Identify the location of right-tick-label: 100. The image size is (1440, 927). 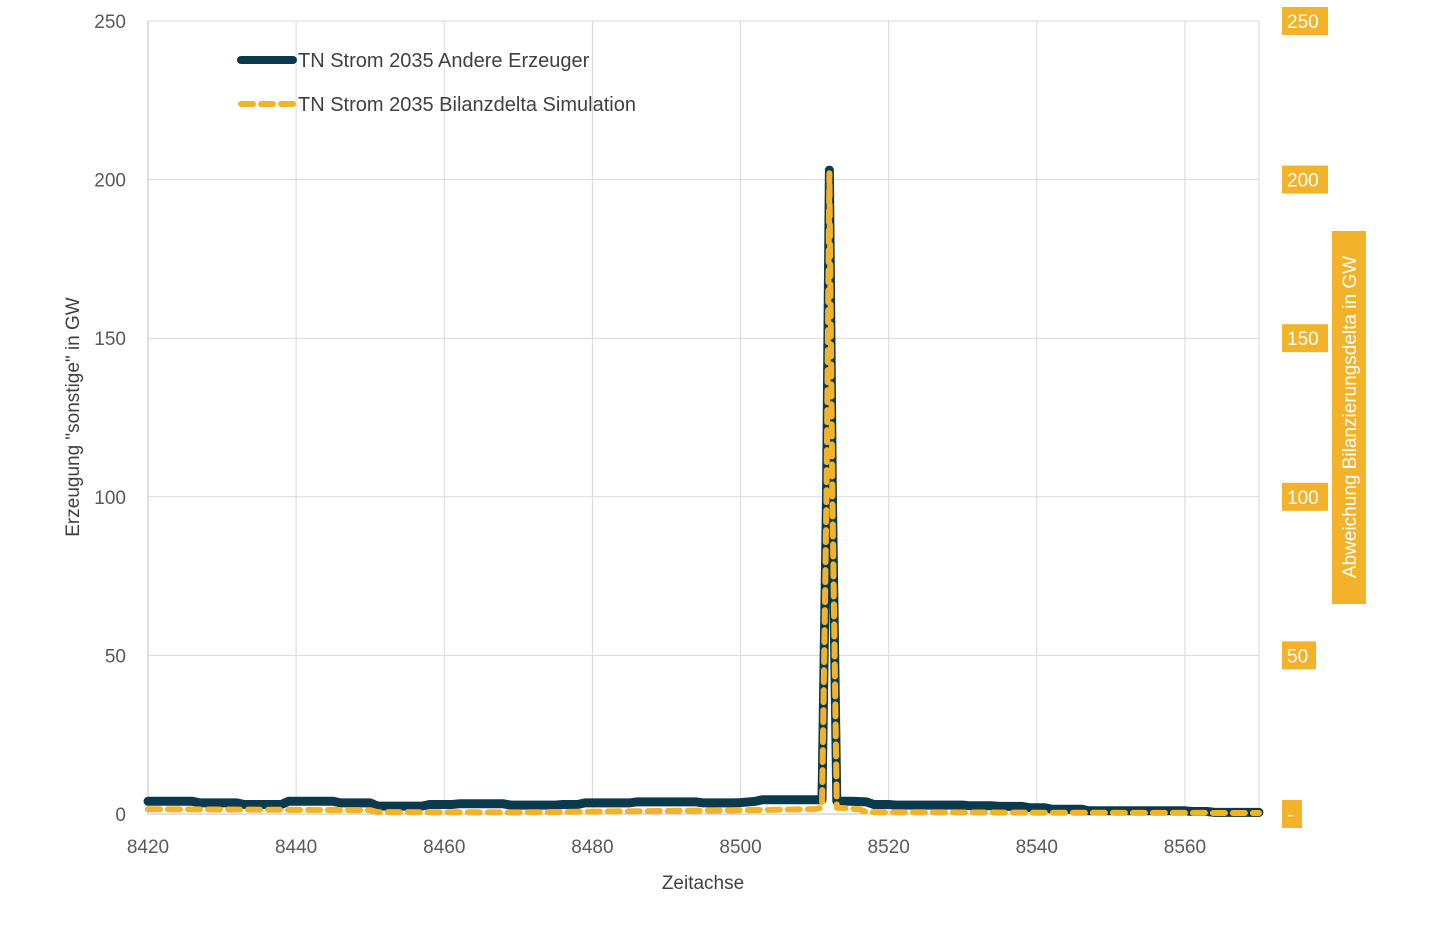
(1303, 498).